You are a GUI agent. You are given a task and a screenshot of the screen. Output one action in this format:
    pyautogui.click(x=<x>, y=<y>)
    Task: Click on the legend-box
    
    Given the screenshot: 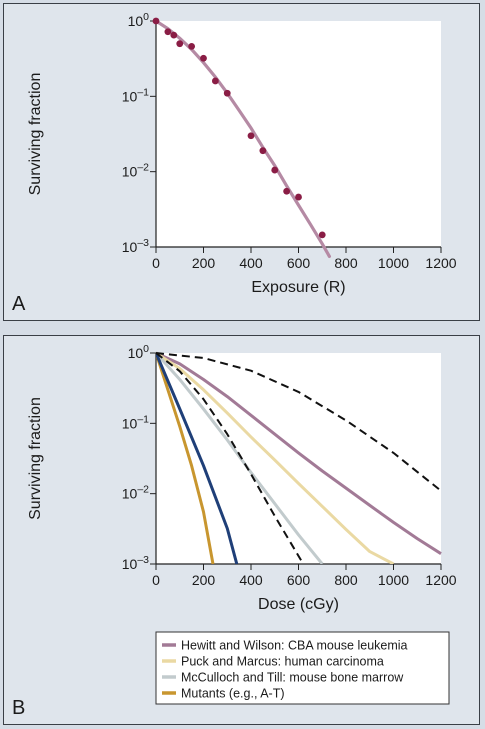 What is the action you would take?
    pyautogui.click(x=302, y=668)
    